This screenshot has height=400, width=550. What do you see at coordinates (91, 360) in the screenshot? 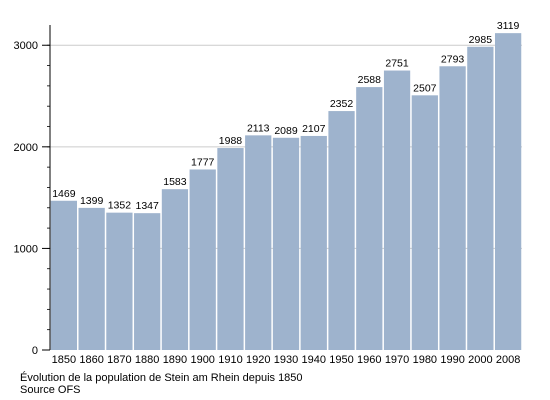
I see `x-tick-label: 1860` at bounding box center [91, 360].